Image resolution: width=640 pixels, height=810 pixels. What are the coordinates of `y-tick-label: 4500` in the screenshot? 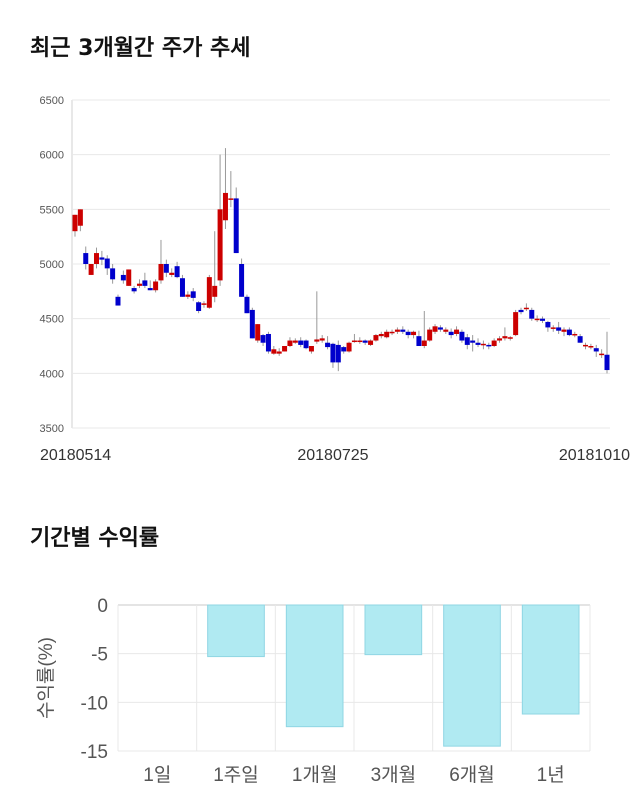 It's located at (52, 320).